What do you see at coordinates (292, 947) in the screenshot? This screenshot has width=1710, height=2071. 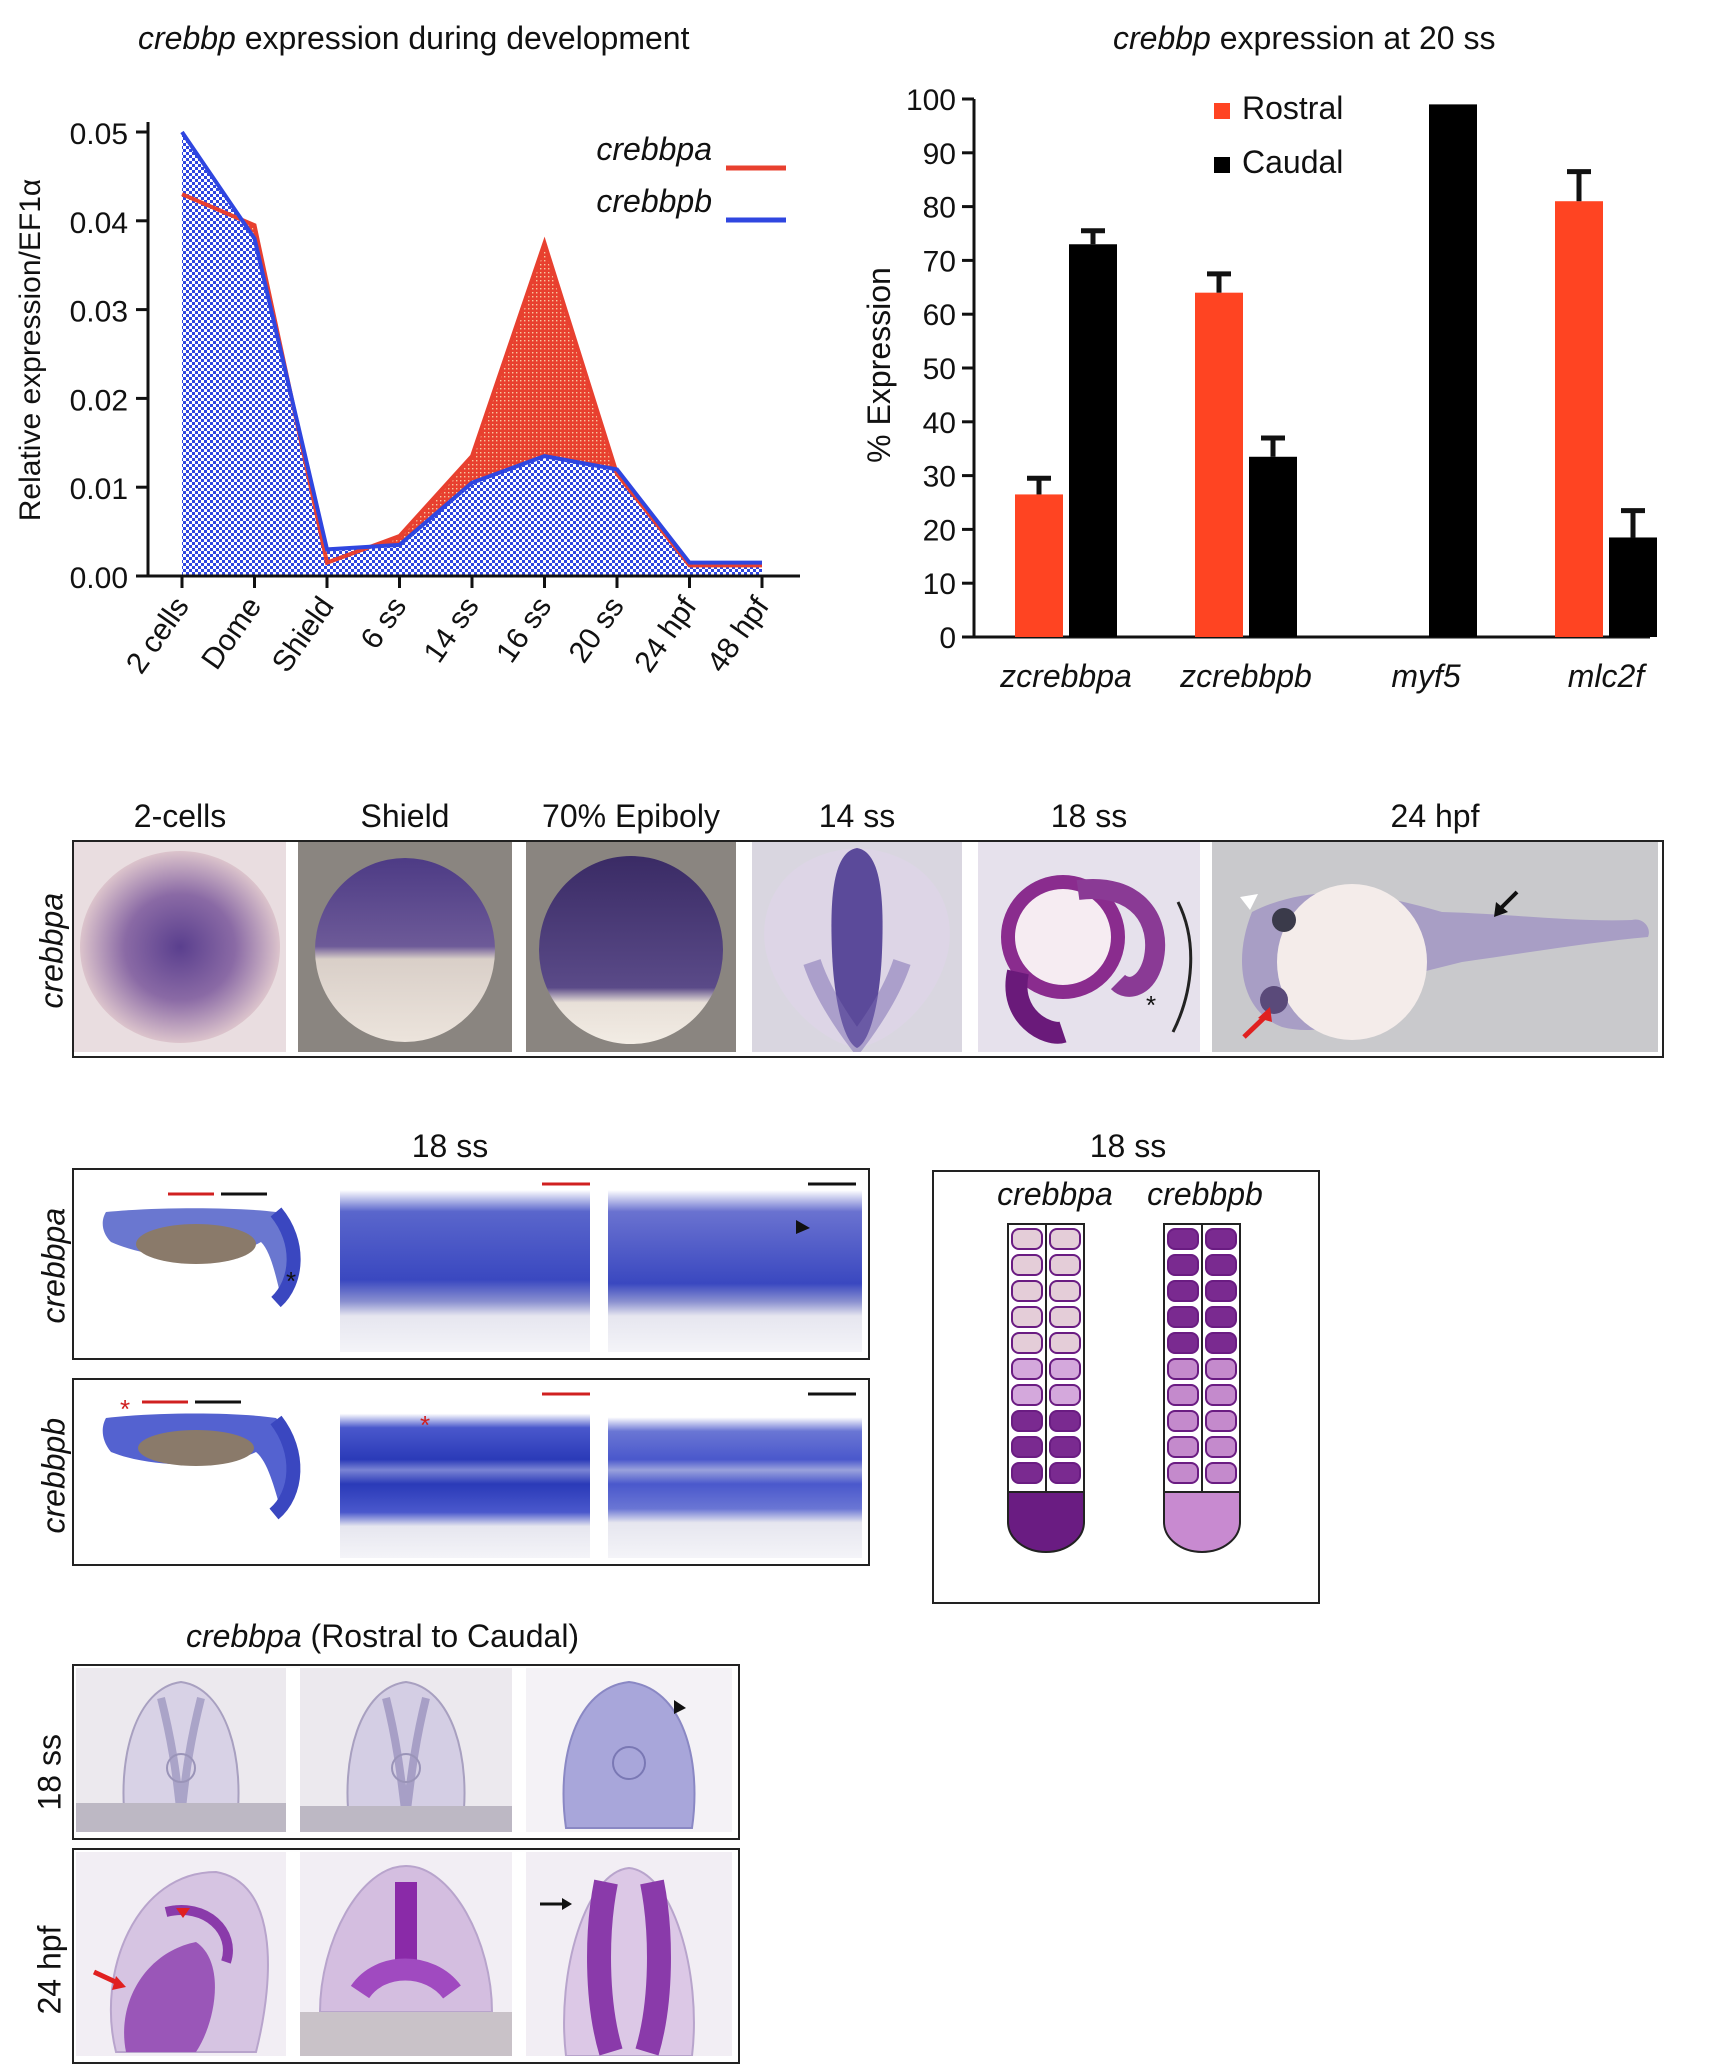 I see `panel-c-separators` at bounding box center [292, 947].